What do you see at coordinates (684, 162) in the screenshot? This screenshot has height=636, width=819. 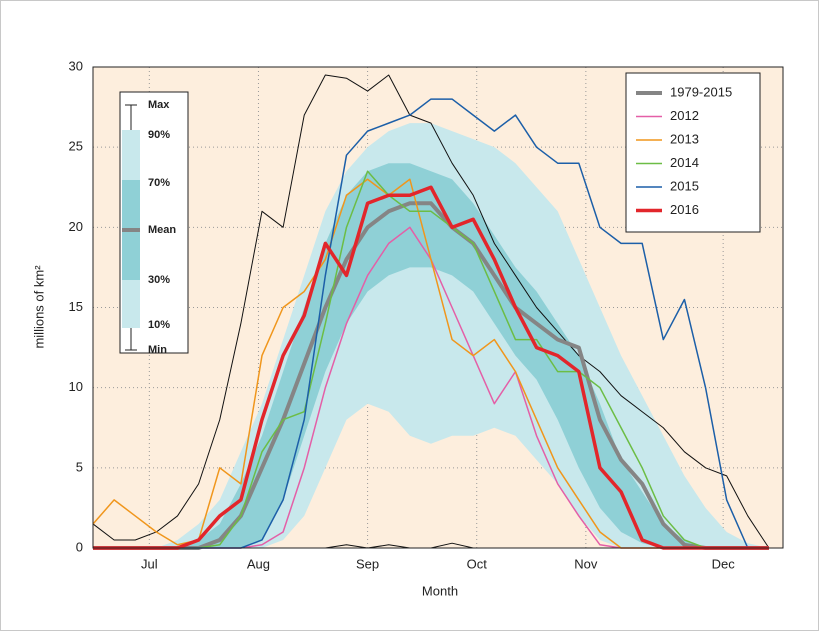 I see `legend-label: 2014` at bounding box center [684, 162].